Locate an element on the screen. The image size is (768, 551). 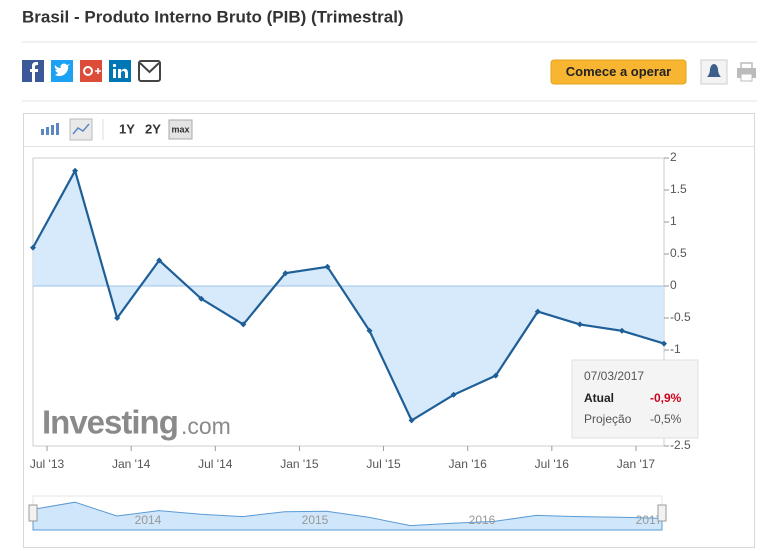
print-icon is located at coordinates (746, 72).